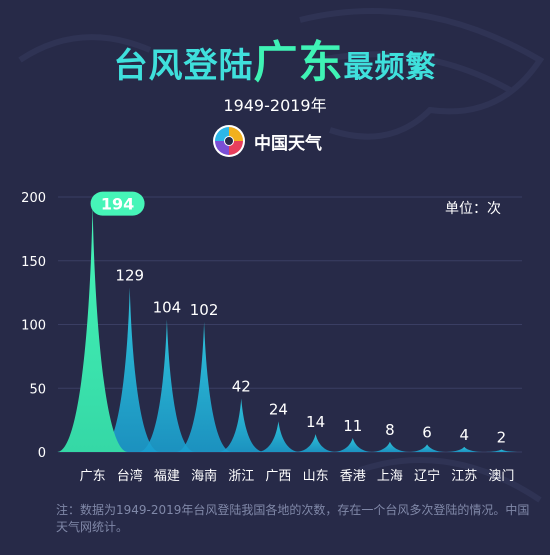  Describe the element at coordinates (390, 446) in the screenshot. I see `peak-上海` at that location.